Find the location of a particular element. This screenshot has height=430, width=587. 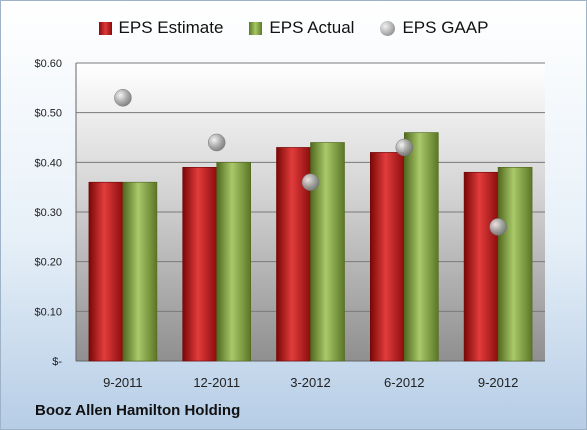

y-tick-label: $0.60 is located at coordinates (48, 64).